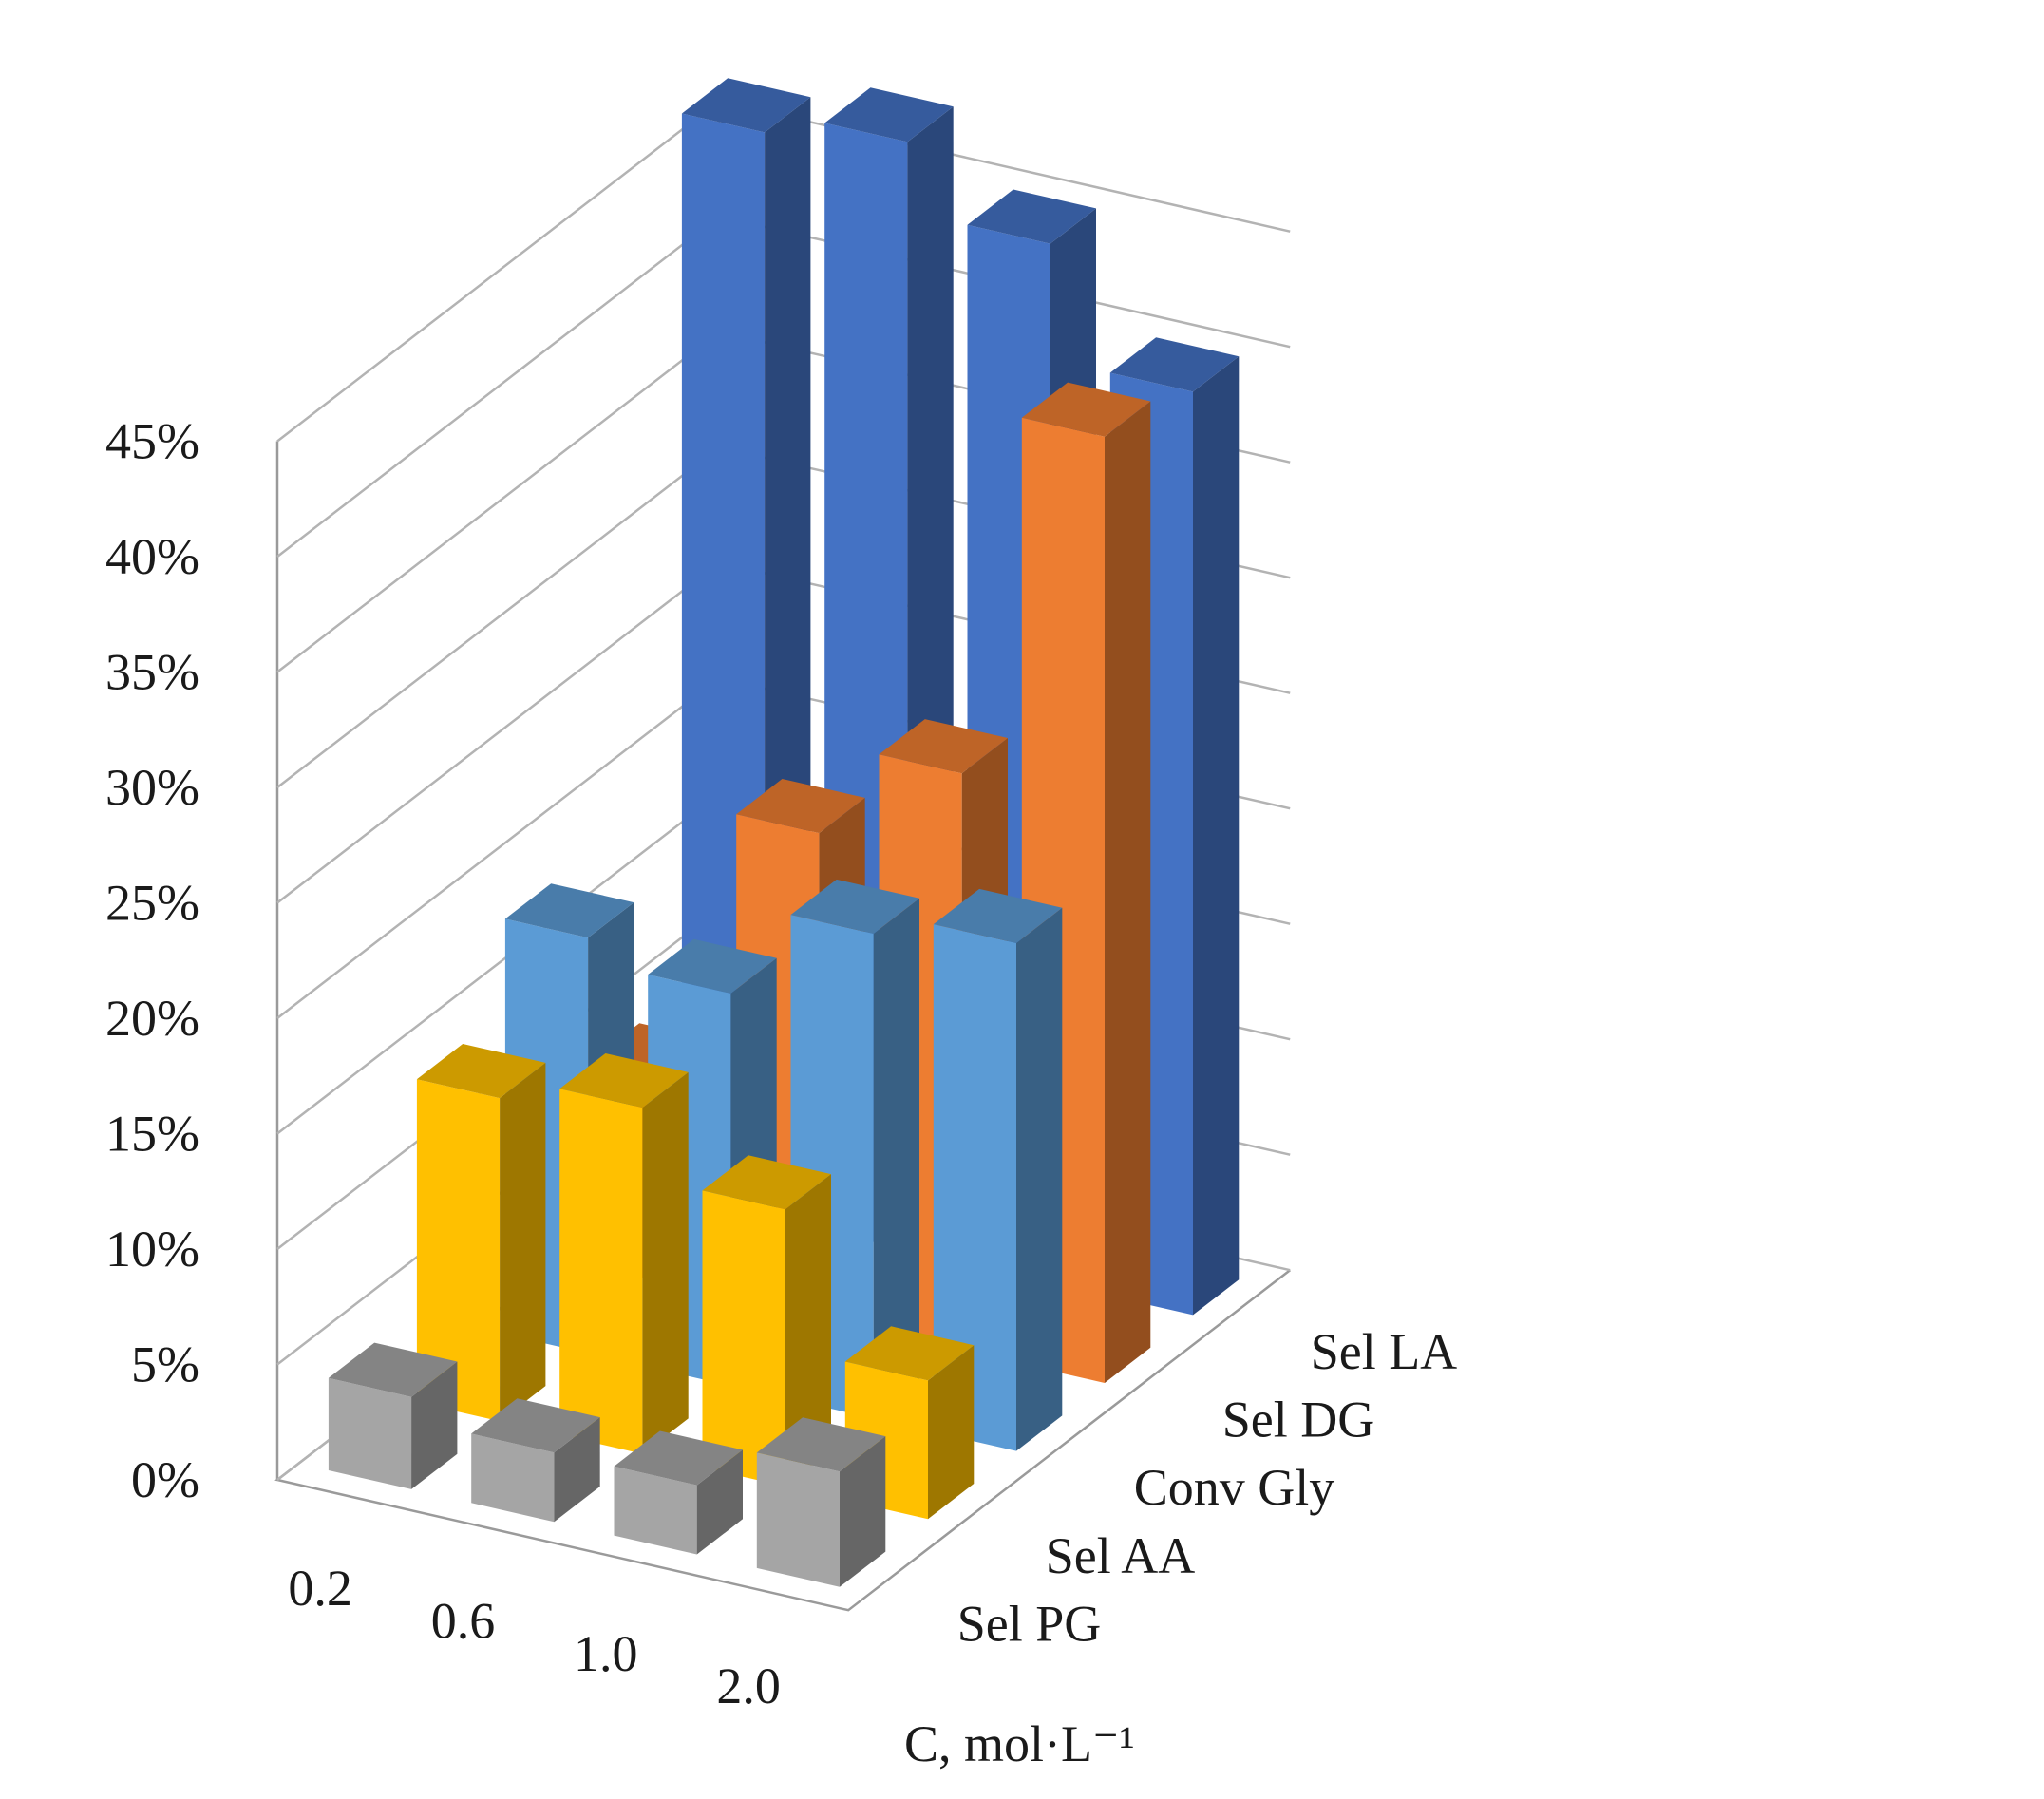  Describe the element at coordinates (152, 1018) in the screenshot. I see `y-tick-label: 20%` at that location.